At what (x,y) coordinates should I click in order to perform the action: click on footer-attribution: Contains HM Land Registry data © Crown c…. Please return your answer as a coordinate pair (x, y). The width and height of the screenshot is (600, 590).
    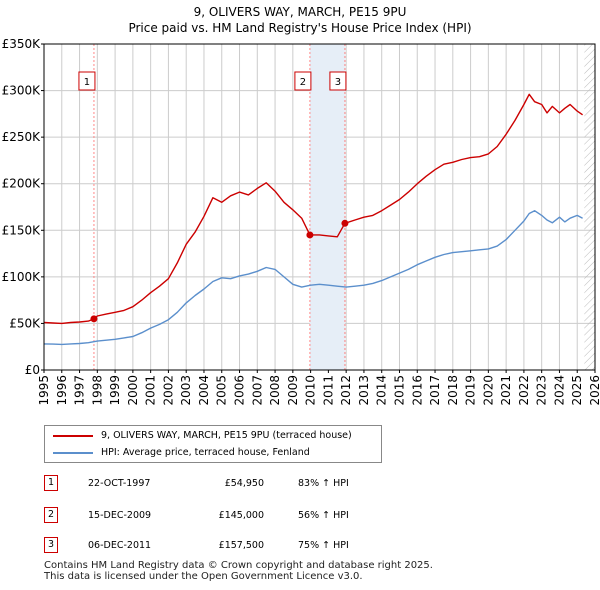
    Looking at the image, I should click on (238, 571).